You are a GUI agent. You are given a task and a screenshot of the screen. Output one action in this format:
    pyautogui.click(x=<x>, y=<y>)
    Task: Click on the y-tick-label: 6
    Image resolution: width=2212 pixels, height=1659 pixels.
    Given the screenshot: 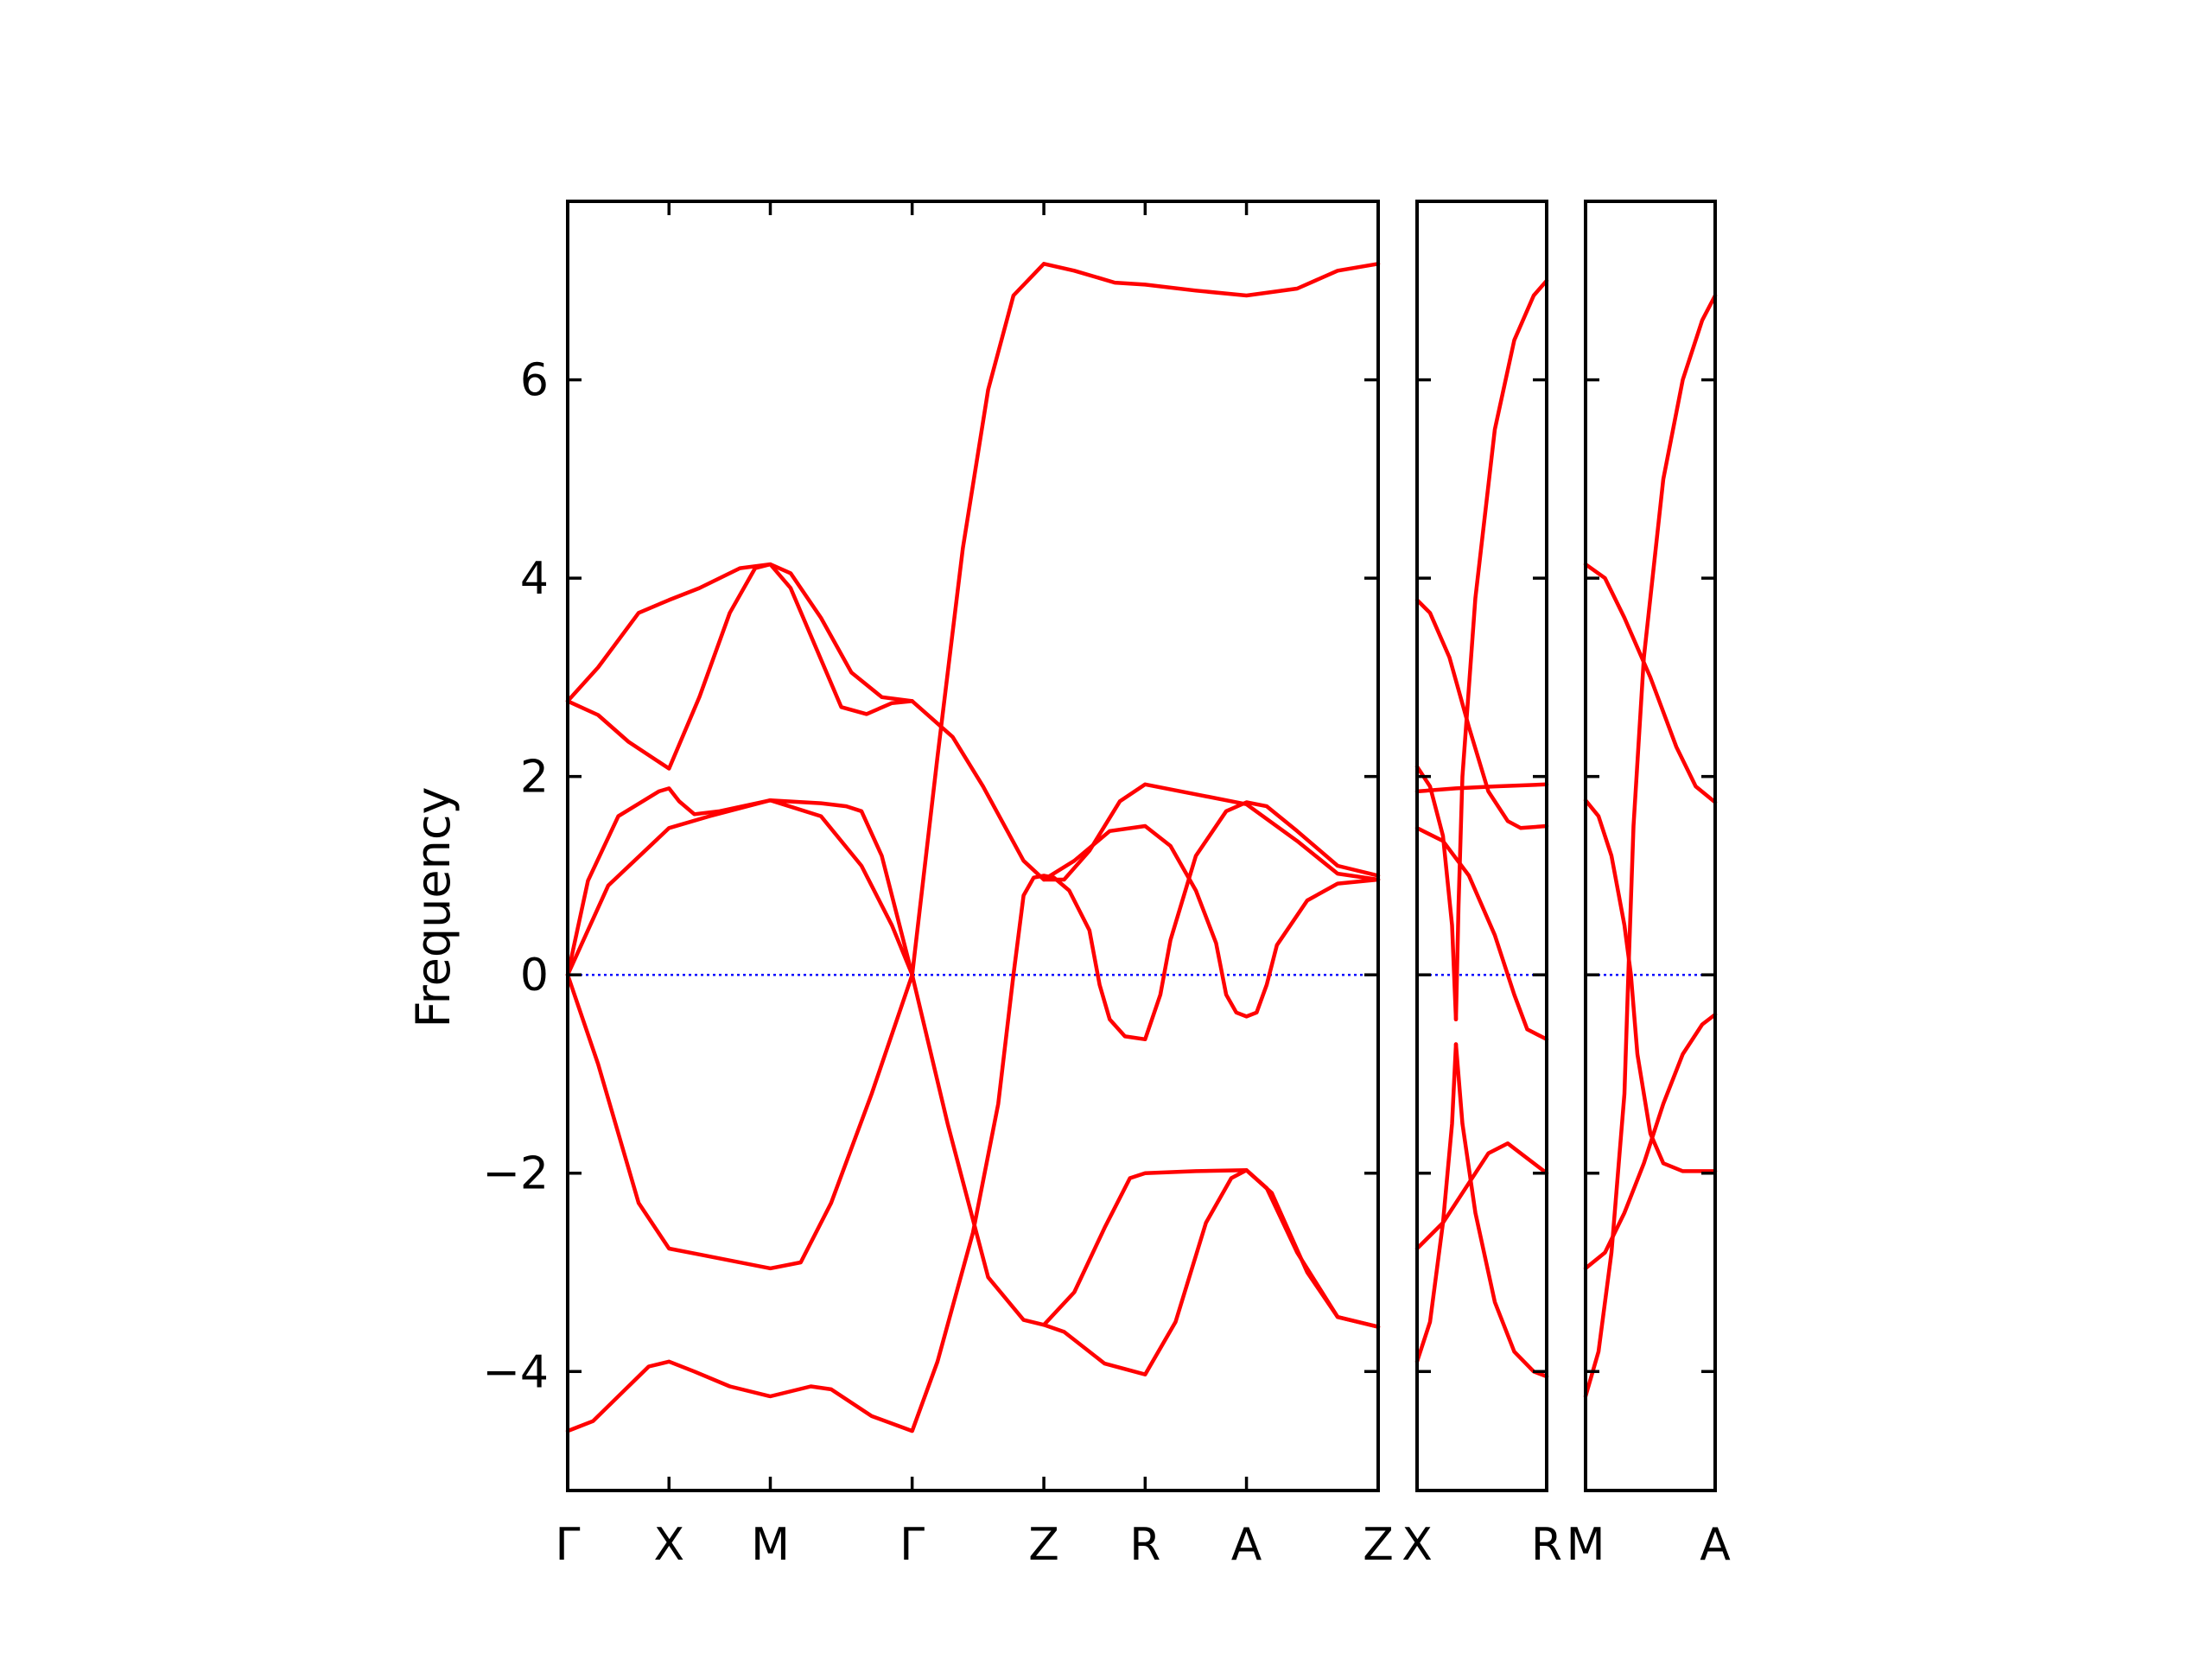 What is the action you would take?
    pyautogui.click(x=534, y=381)
    